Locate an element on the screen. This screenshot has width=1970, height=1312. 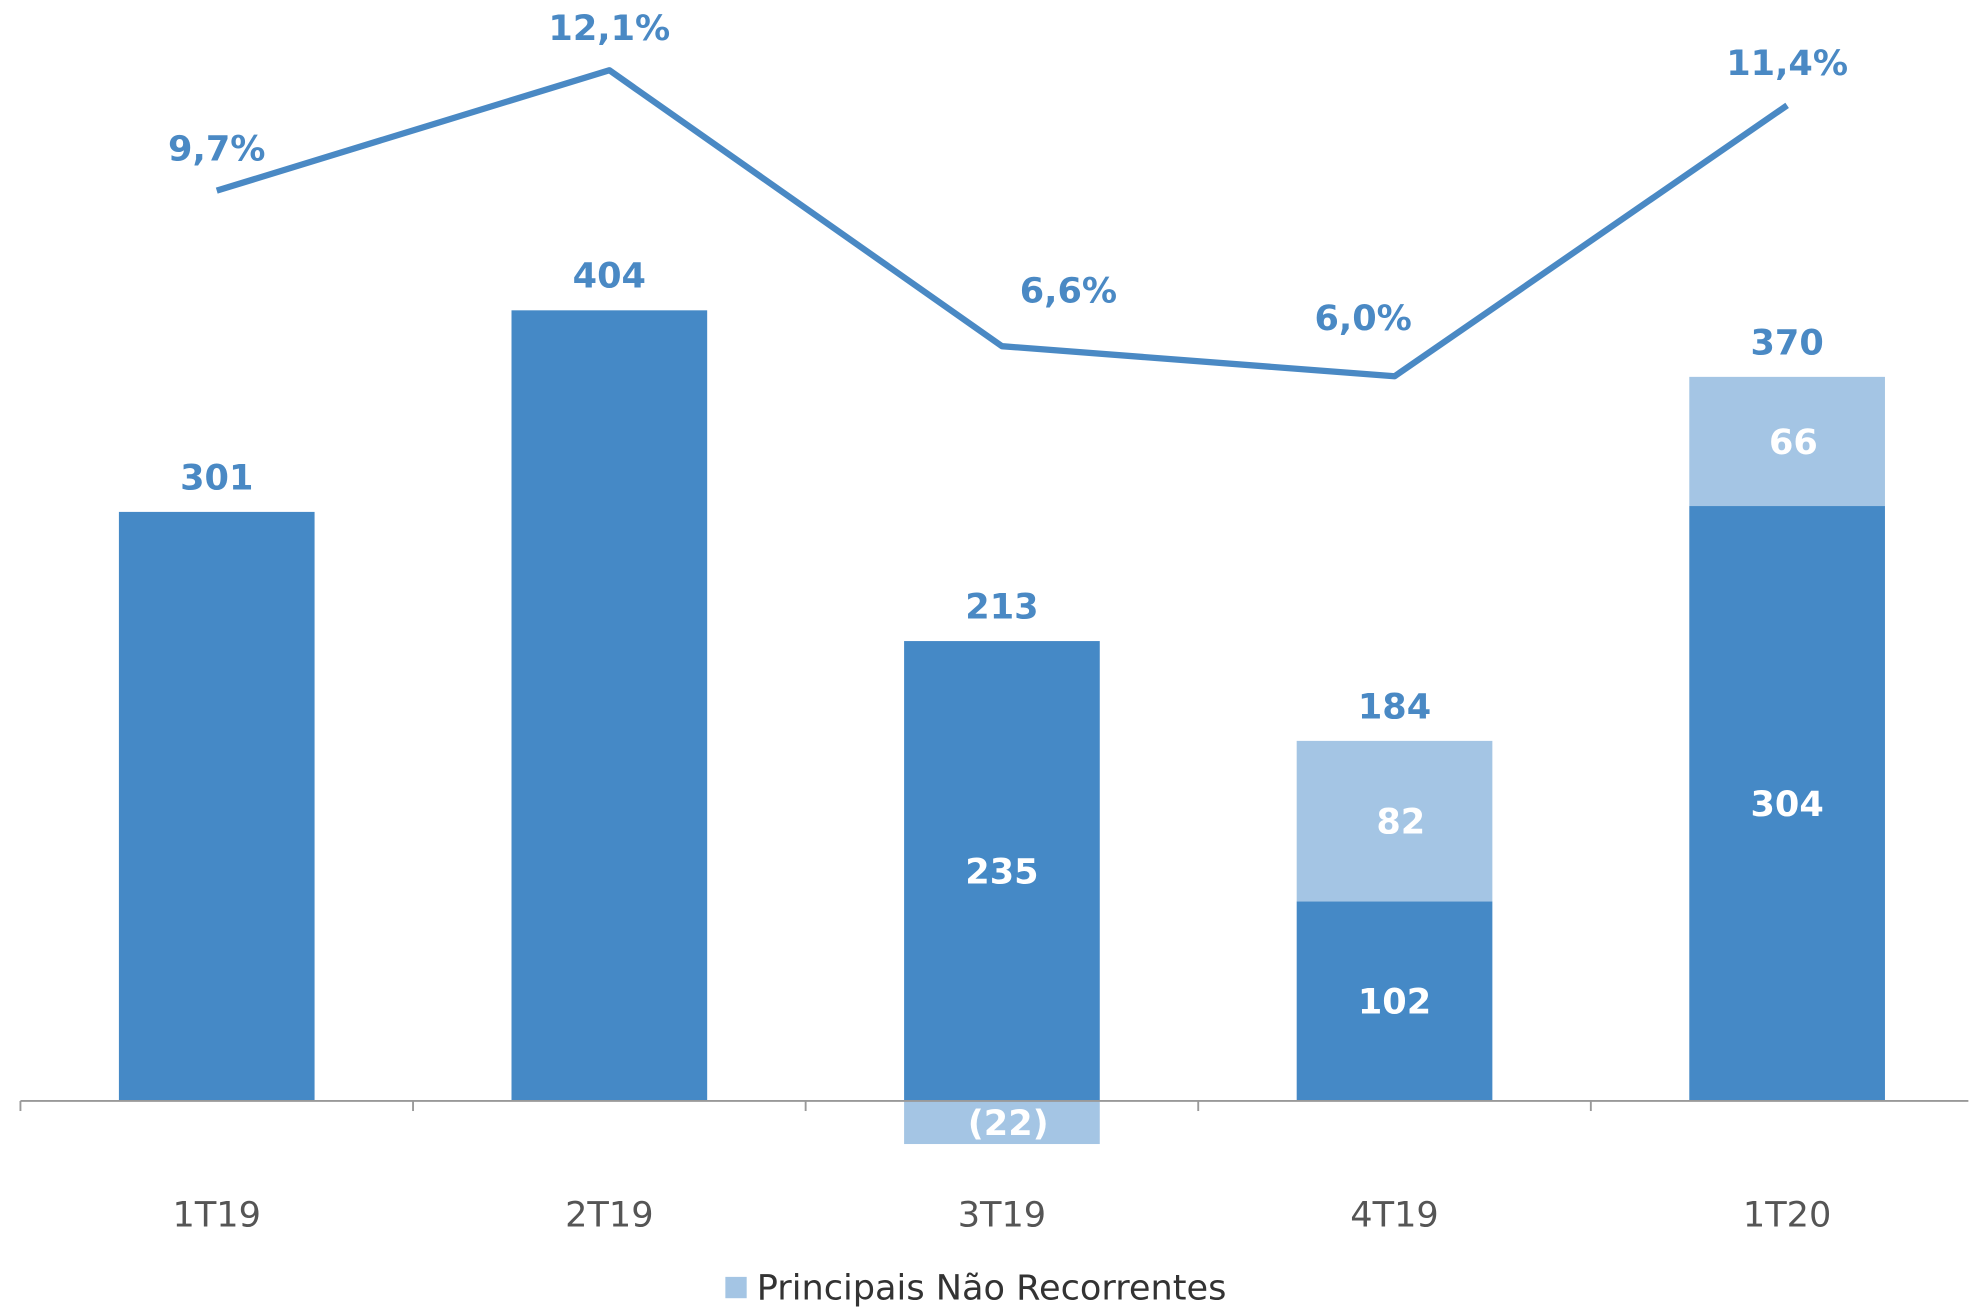
x-tick-label: 1T20 is located at coordinates (1787, 1215).